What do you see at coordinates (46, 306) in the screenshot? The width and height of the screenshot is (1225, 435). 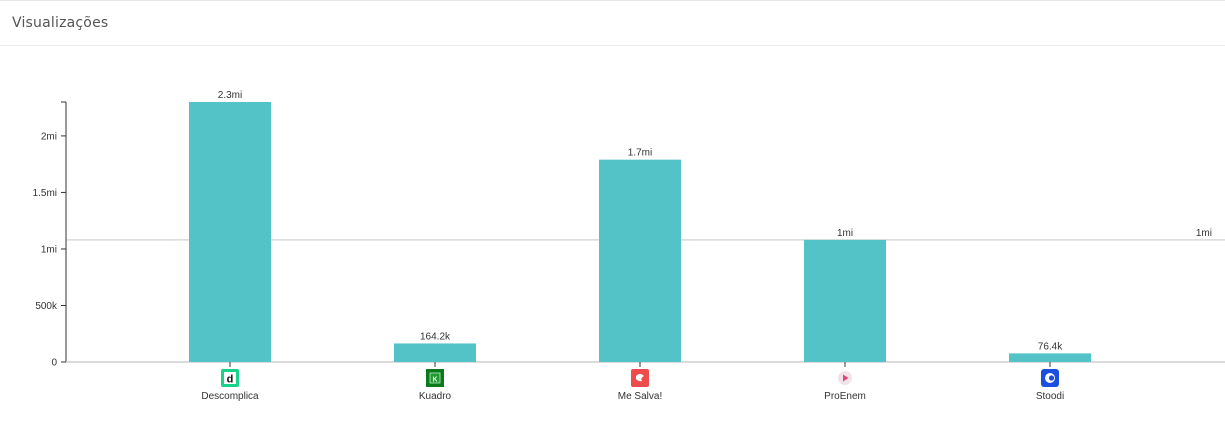 I see `y-tick-label: 500k` at bounding box center [46, 306].